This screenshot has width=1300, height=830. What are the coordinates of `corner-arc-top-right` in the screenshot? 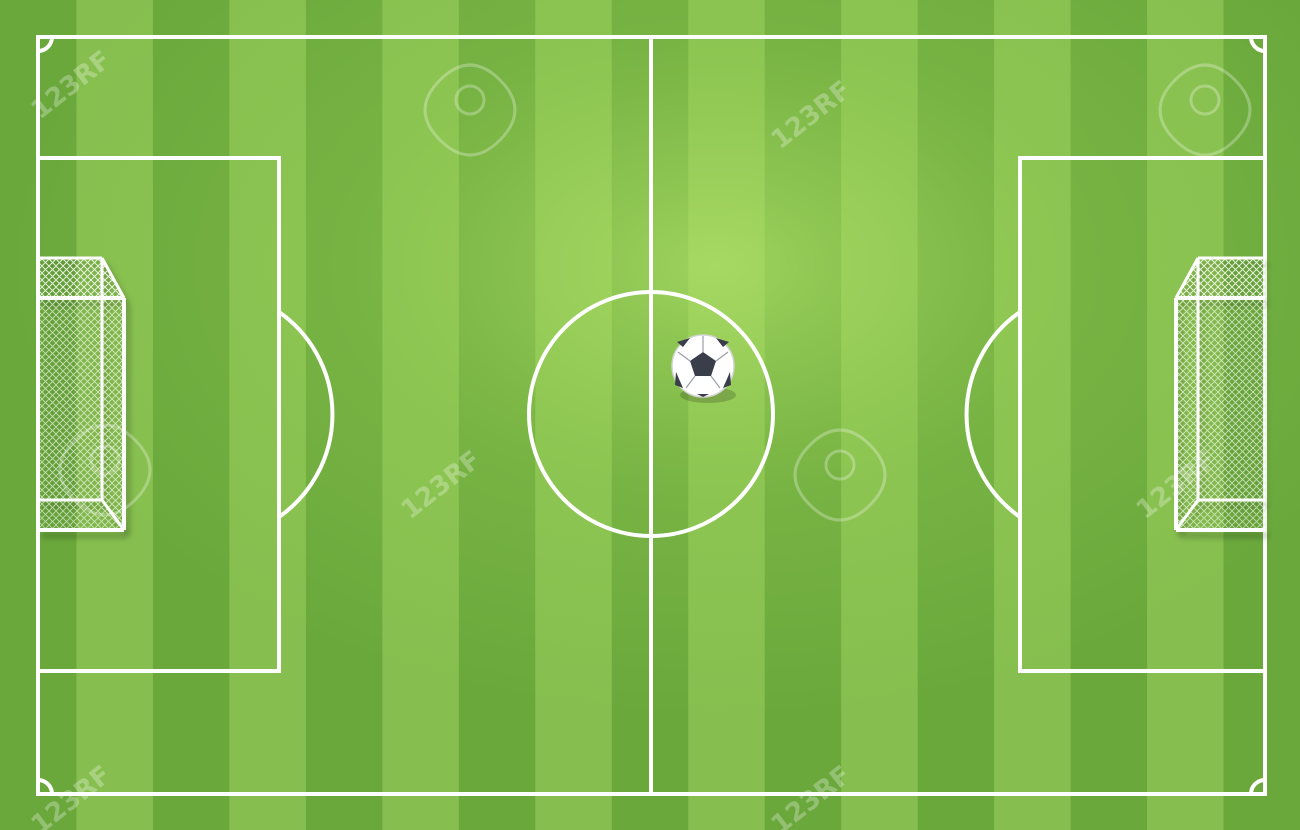 It's located at (1257, 44).